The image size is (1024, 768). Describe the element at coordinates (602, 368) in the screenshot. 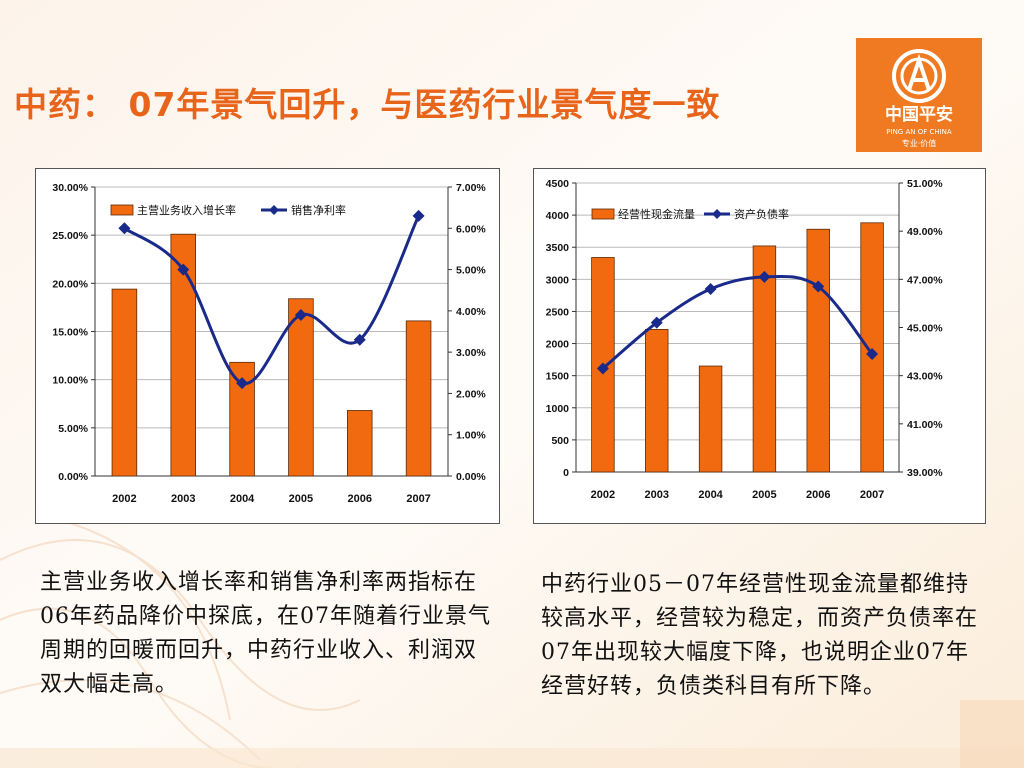

I see `chart2-line-point-2002` at that location.